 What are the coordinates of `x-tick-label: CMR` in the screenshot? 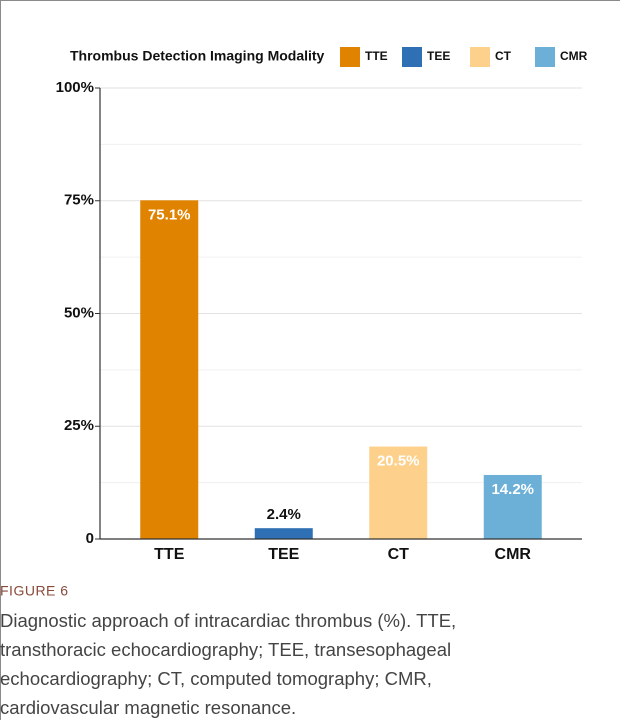 It's located at (513, 554).